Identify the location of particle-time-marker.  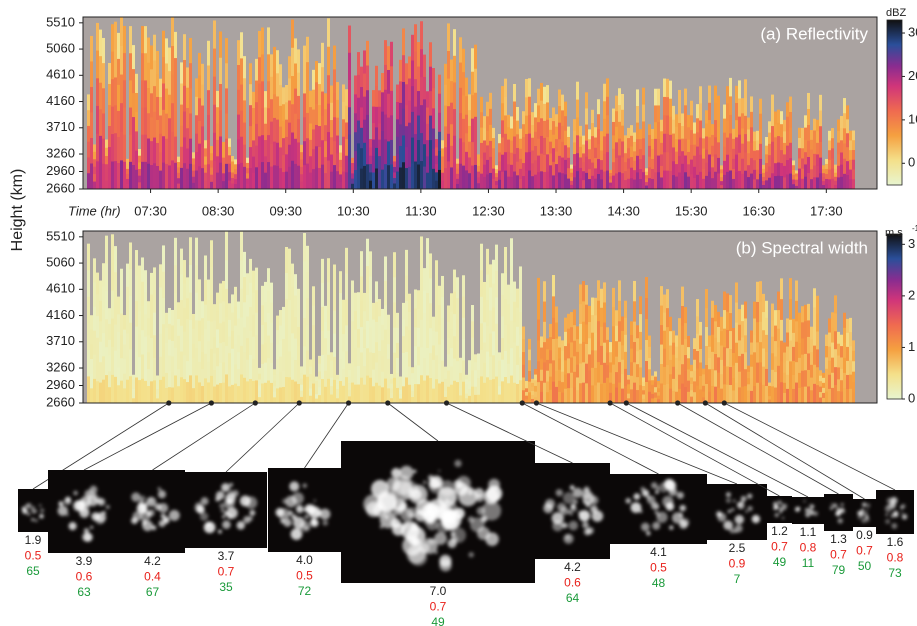
(255, 402).